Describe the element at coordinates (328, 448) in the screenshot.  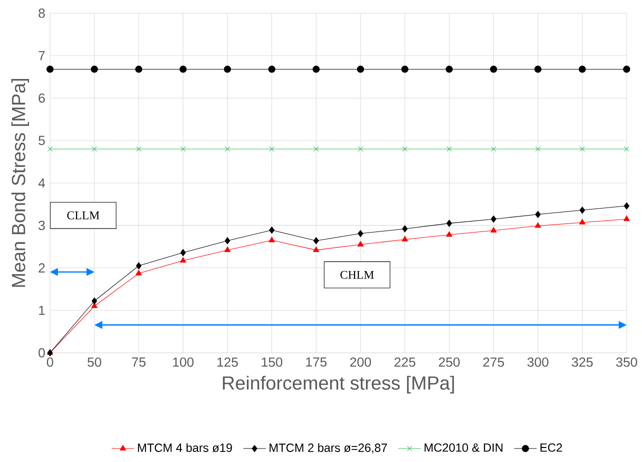
I see `legend-label: MTCM 2 bars ø=26,87` at that location.